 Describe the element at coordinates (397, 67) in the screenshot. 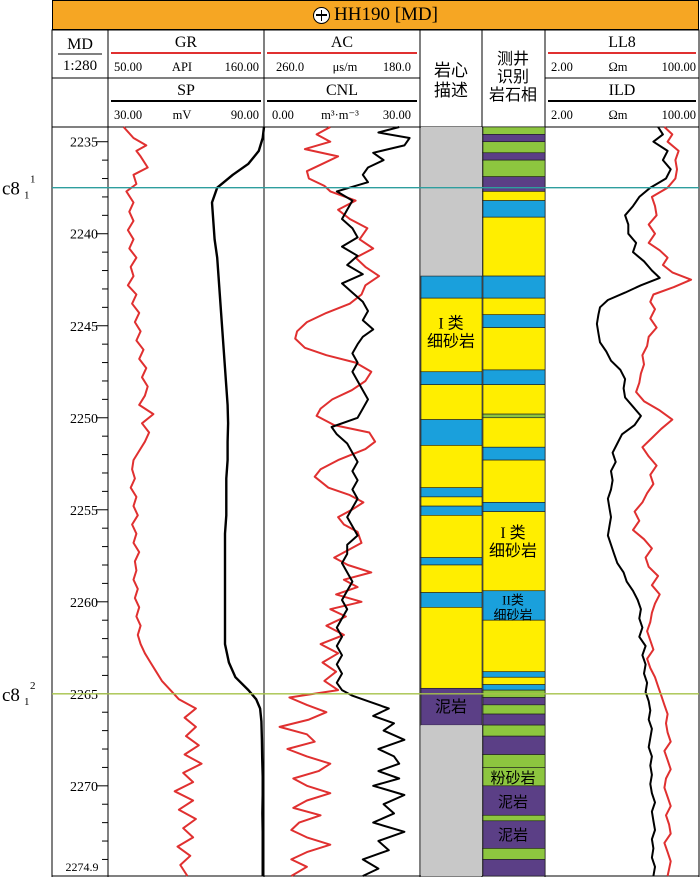

I see `ac-header-max: 180.0` at that location.